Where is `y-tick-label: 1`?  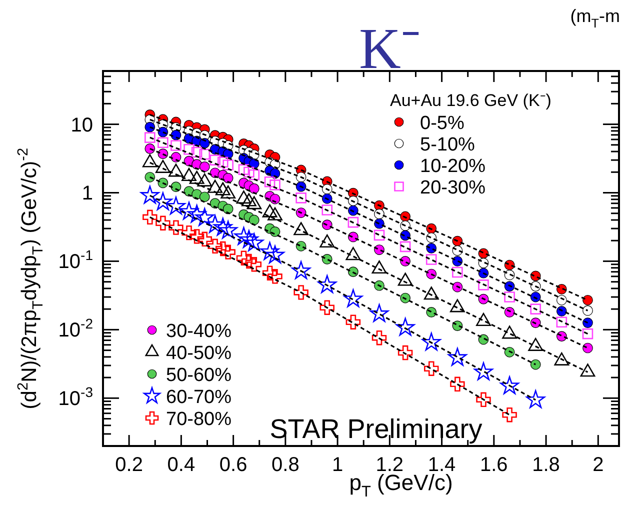 y-tick-label: 1 is located at coordinates (87, 193).